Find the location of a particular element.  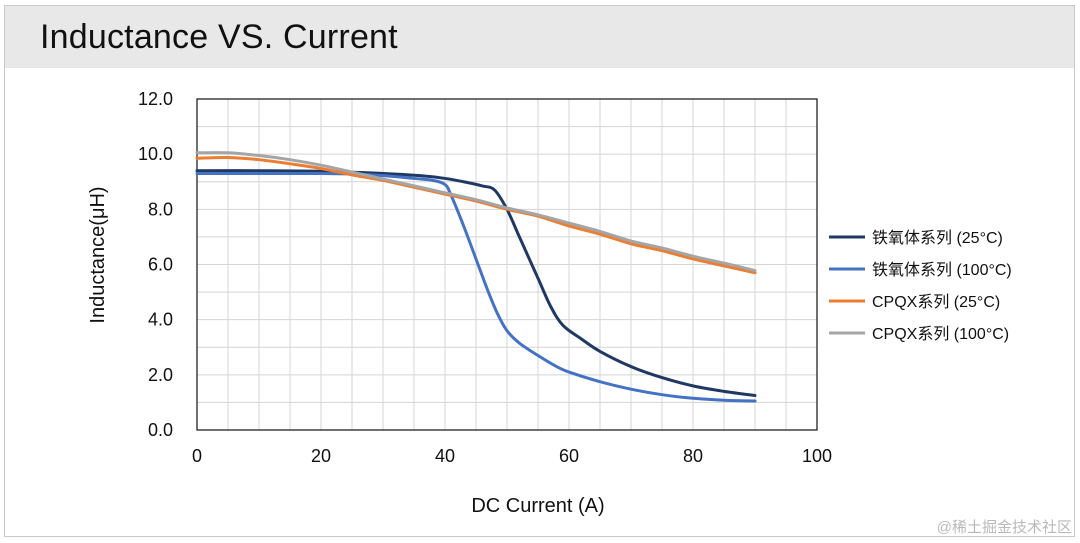

legend-label: CPQX系列 (25°C) is located at coordinates (936, 302).